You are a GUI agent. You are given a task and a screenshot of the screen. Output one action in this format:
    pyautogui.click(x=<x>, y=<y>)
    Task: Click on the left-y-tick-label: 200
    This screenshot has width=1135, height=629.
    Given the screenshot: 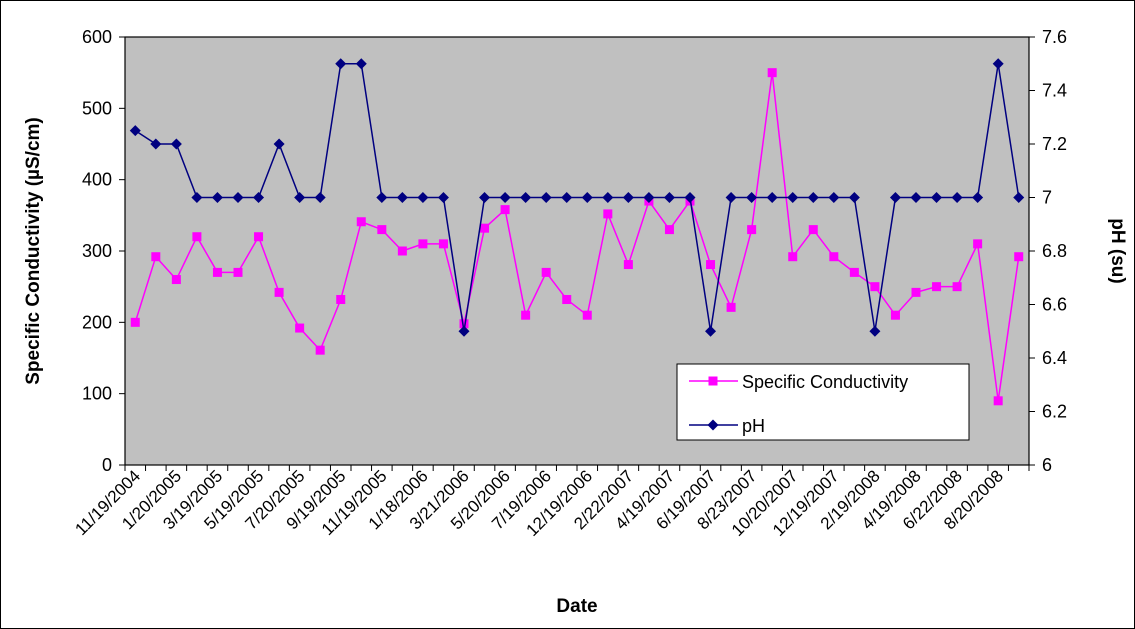 What is the action you would take?
    pyautogui.click(x=97, y=322)
    